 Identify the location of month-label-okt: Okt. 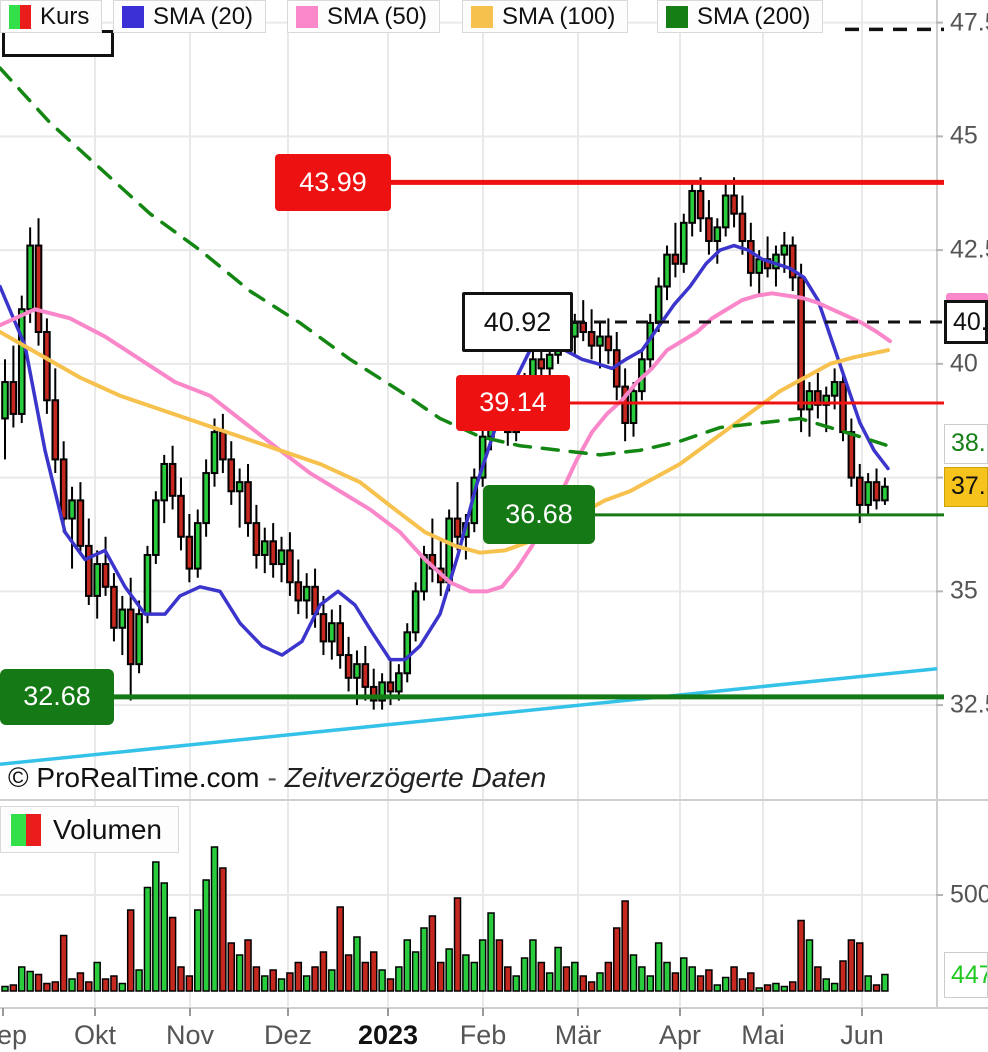
(95, 1035).